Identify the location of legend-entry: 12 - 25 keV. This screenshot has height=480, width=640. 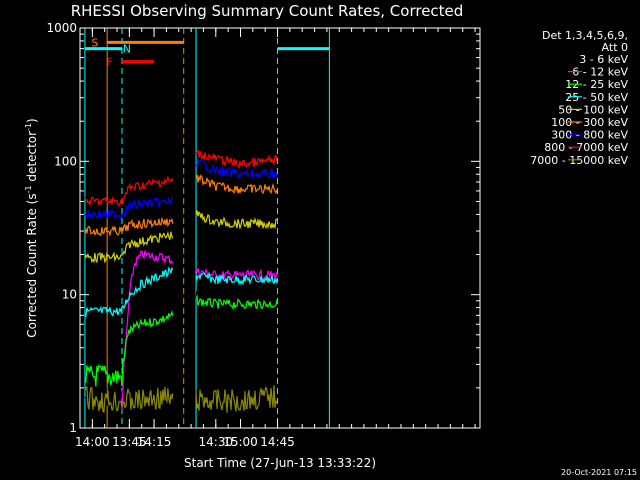
(596, 84).